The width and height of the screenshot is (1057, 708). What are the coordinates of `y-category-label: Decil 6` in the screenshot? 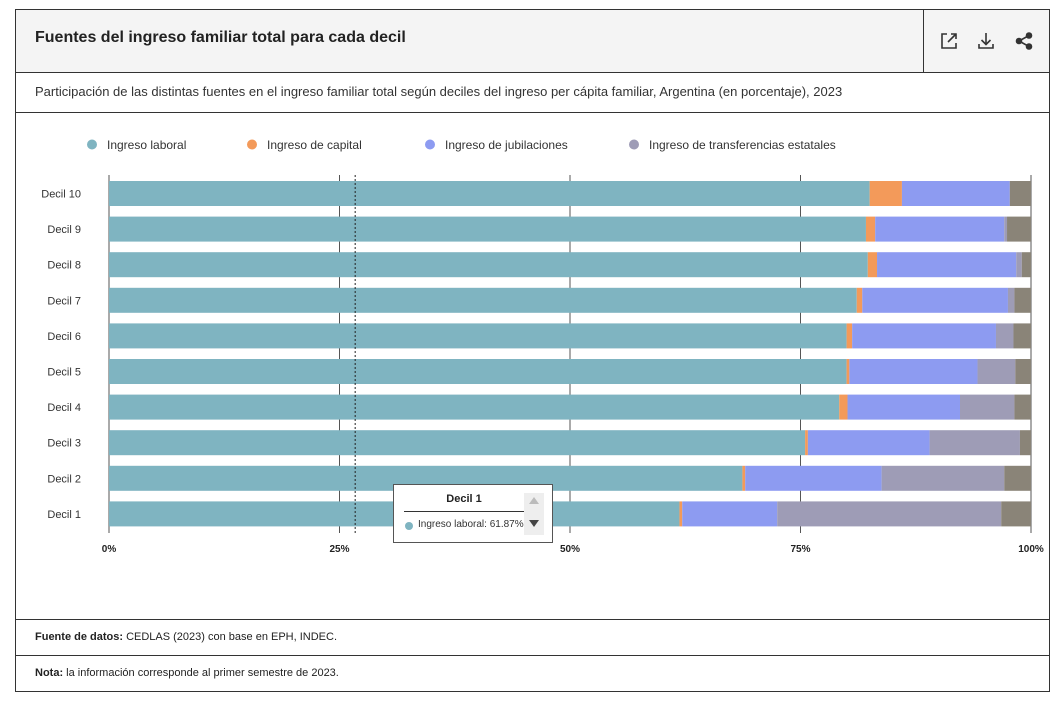 It's located at (64, 337).